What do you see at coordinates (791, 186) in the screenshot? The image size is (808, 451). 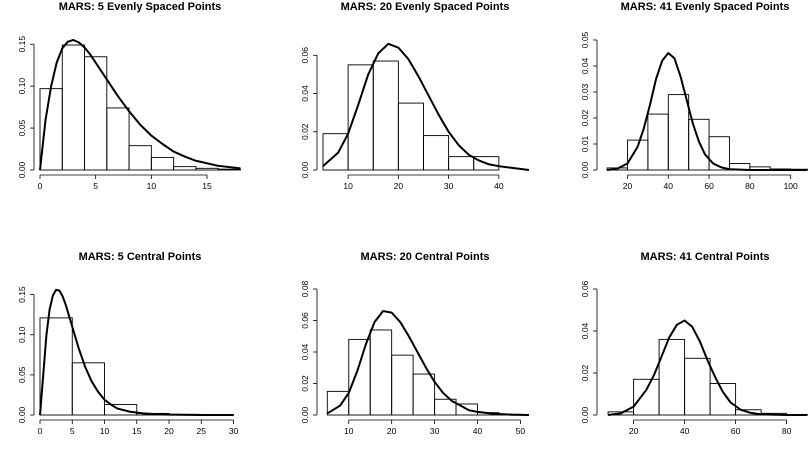 I see `x-tick-label: 100` at bounding box center [791, 186].